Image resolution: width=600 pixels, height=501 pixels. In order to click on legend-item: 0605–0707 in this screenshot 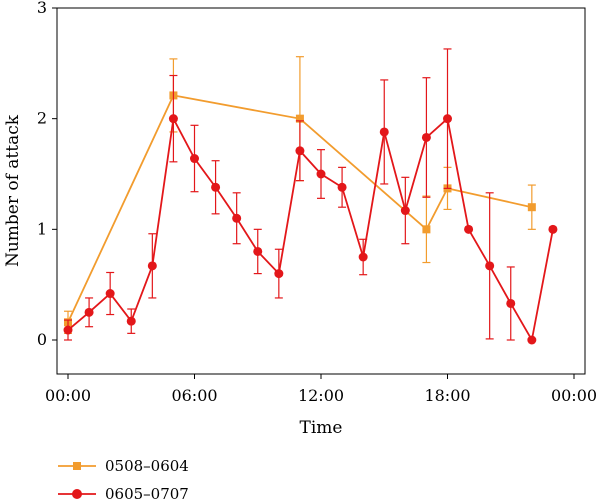, I will do `click(123, 493)`.